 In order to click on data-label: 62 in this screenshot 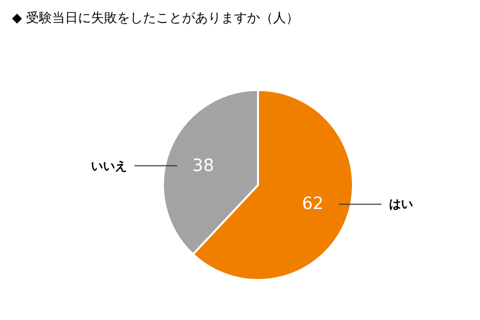, I will do `click(313, 204)`.